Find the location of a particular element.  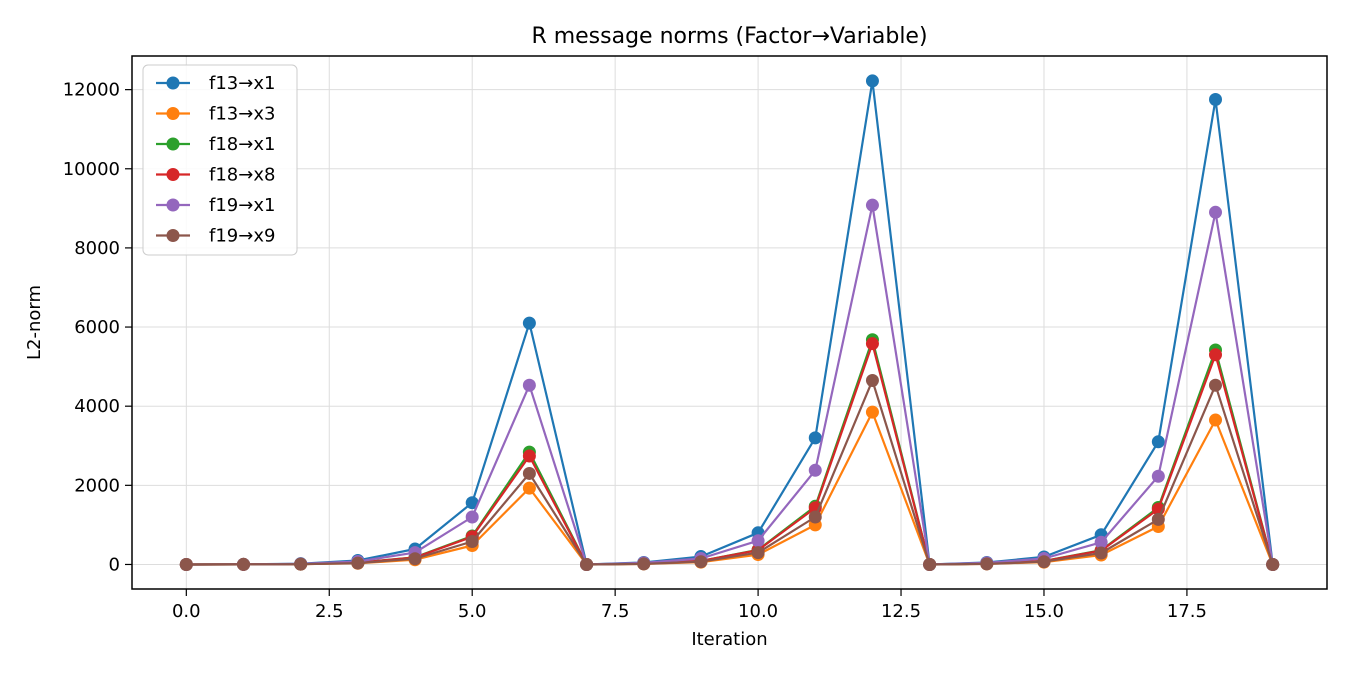

y-tick-label: 4000 is located at coordinates (97, 406).